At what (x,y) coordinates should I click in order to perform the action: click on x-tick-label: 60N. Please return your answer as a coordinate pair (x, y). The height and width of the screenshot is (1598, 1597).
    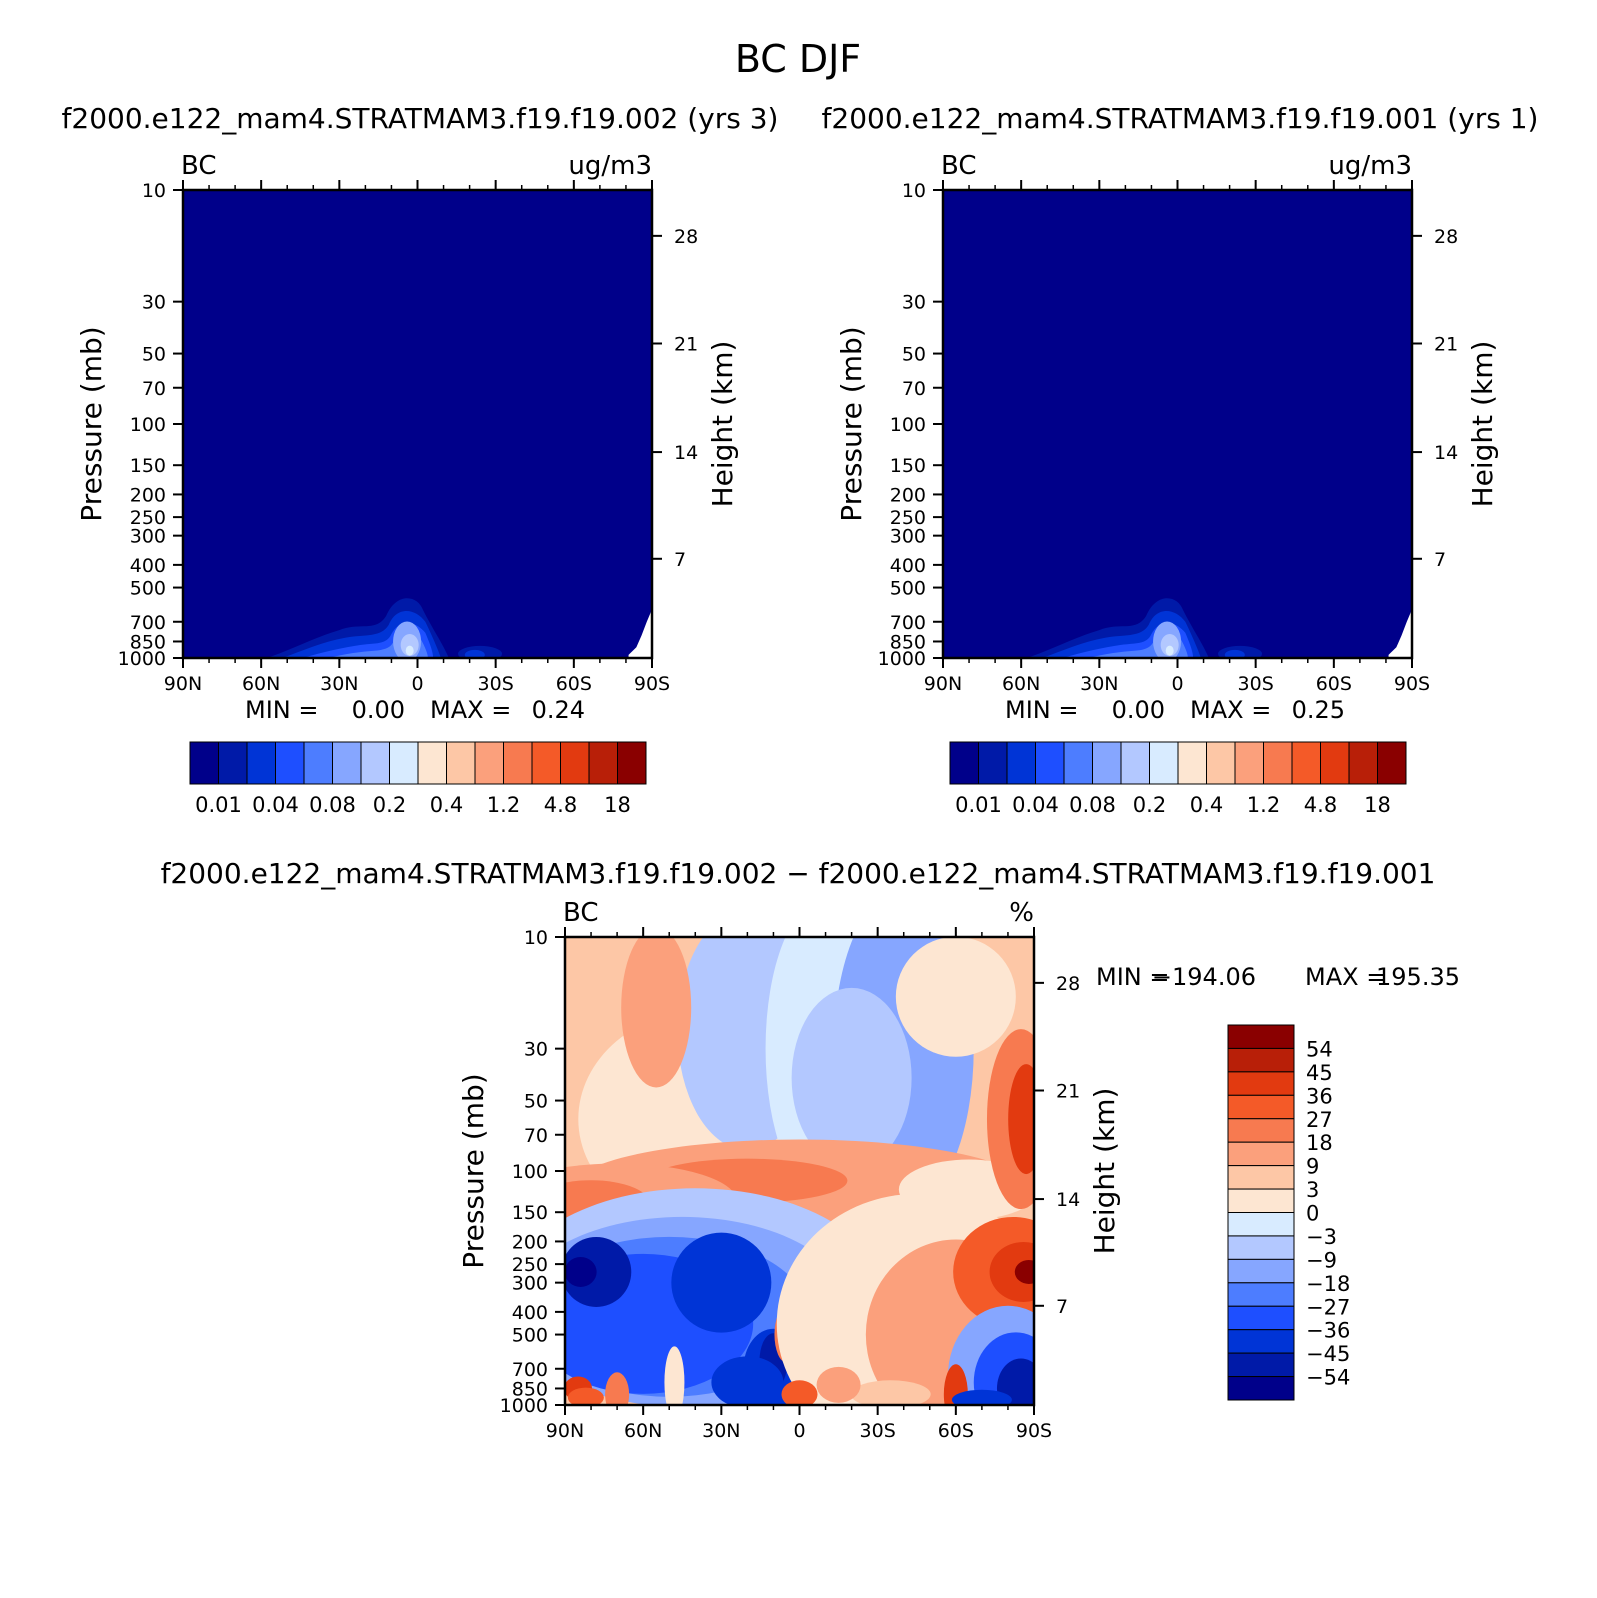
    Looking at the image, I should click on (261, 684).